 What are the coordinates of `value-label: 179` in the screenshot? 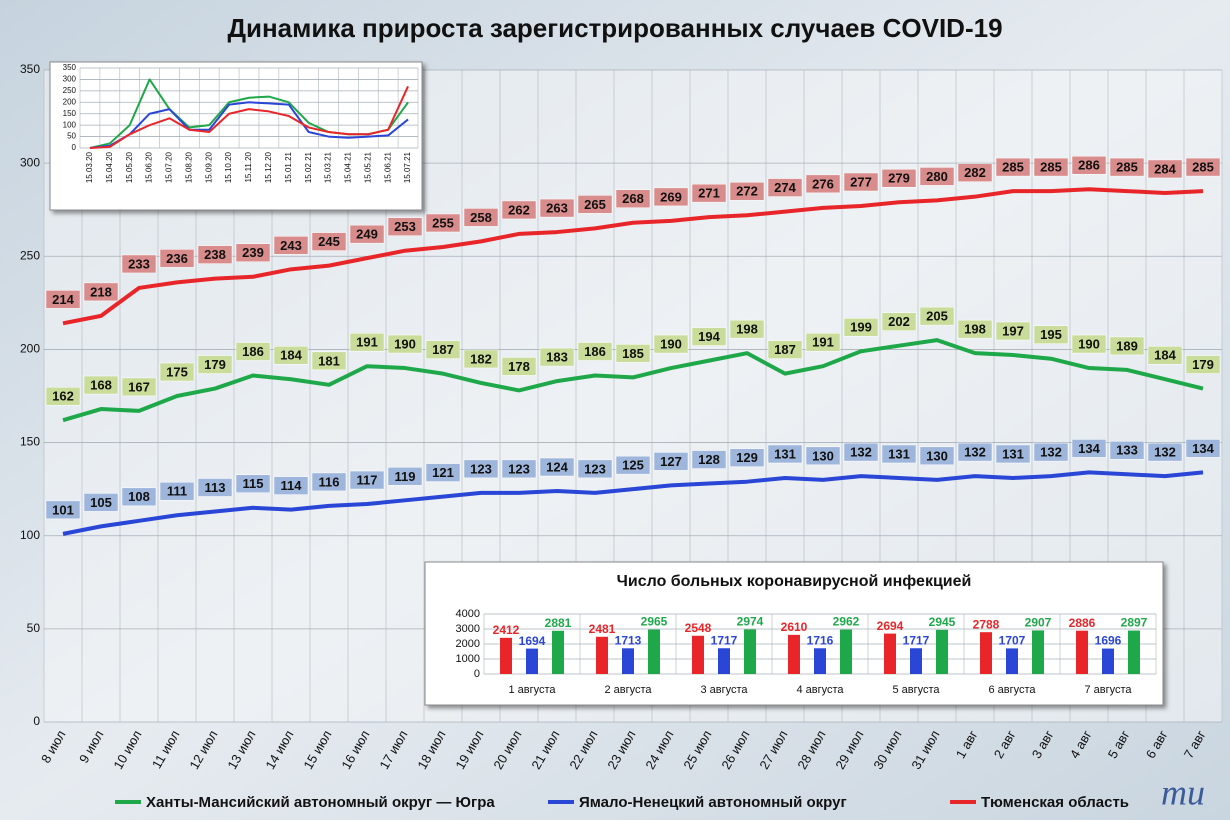 It's located at (215, 364).